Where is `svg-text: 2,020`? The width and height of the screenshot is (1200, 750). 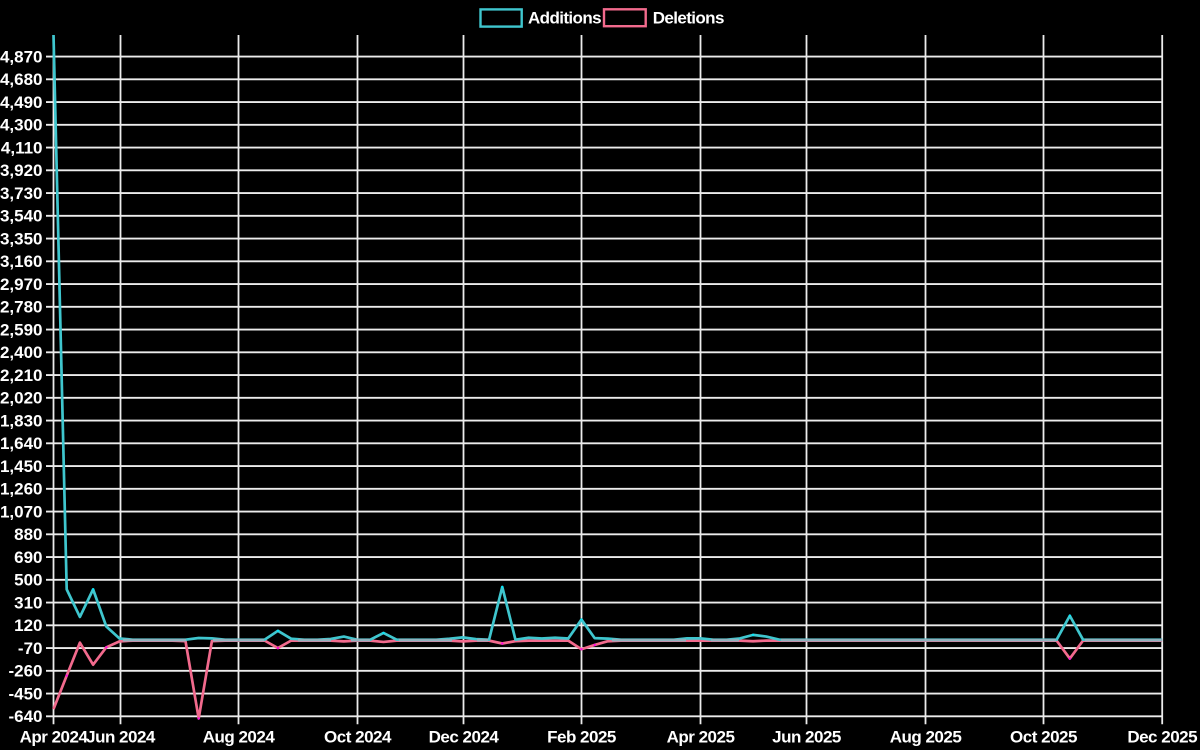
svg-text: 2,020 is located at coordinates (21, 398).